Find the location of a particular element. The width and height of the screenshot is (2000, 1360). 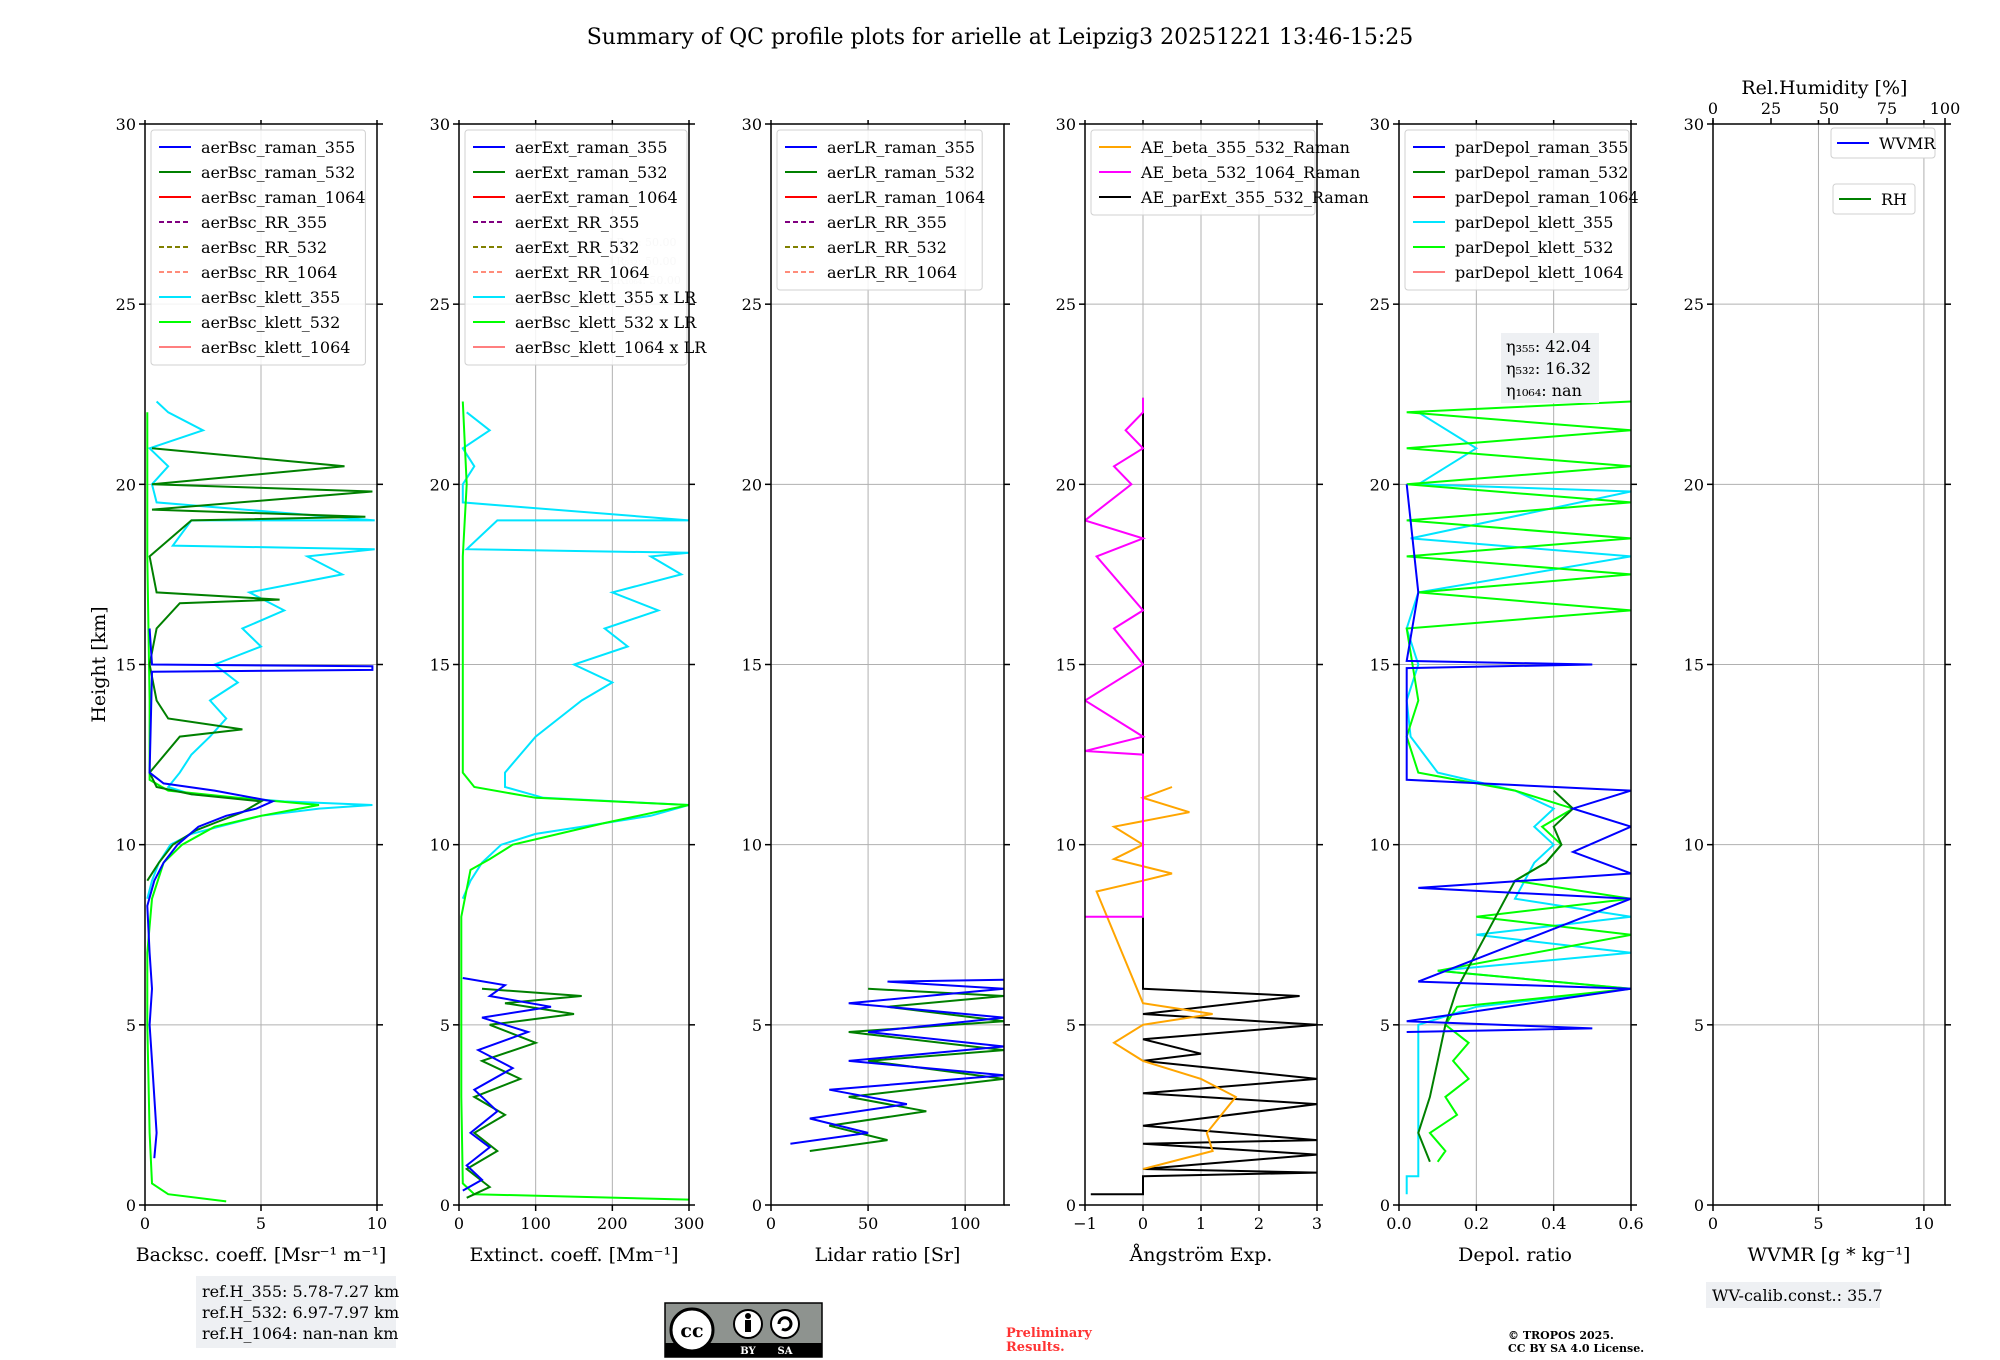

ref-height-355: ref.H_355: 5.78-7.27 km is located at coordinates (300, 1291).